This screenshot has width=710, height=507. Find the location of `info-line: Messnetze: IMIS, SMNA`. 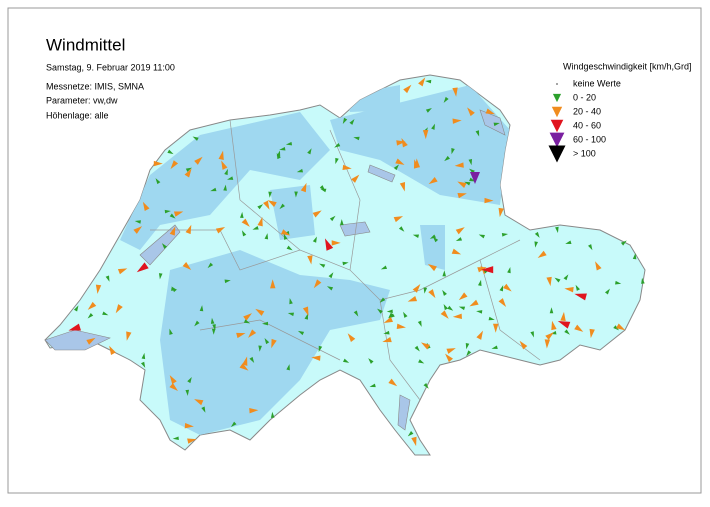

info-line: Messnetze: IMIS, SMNA is located at coordinates (95, 86).